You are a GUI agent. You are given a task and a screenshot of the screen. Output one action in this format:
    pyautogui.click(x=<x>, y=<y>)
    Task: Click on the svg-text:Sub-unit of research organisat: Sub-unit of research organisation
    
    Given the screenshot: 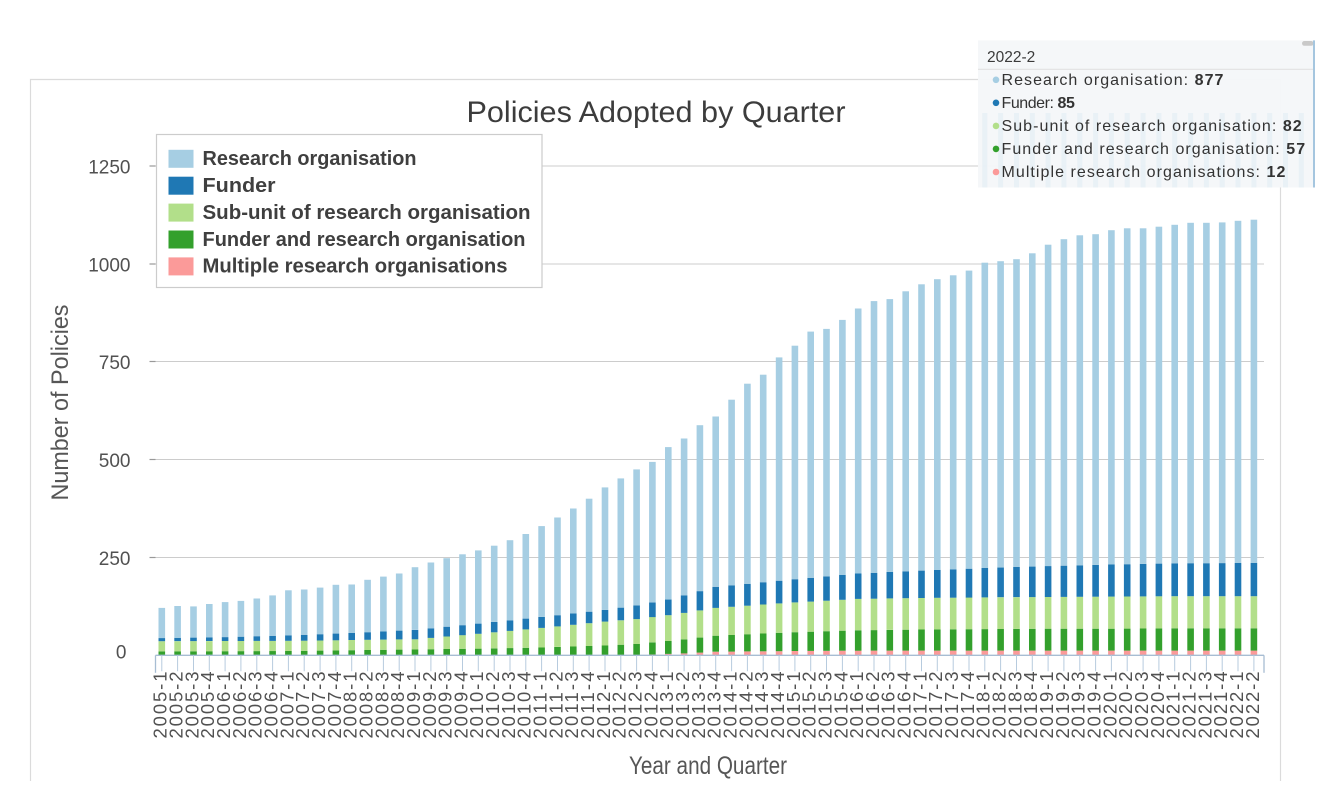 What is the action you would take?
    pyautogui.click(x=367, y=213)
    